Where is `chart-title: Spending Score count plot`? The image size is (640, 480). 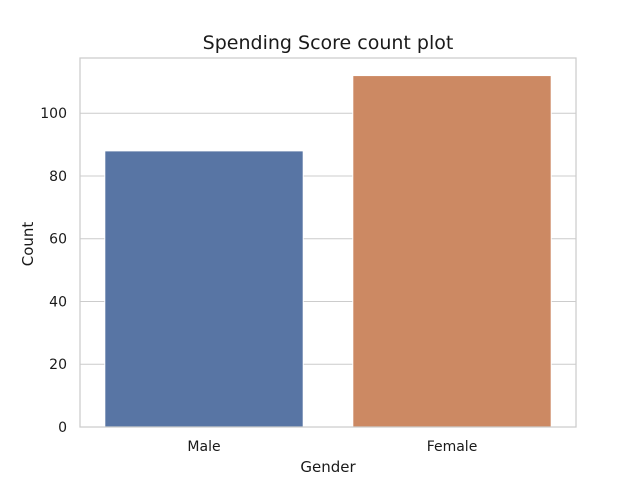
chart-title: Spending Score count plot is located at coordinates (328, 43).